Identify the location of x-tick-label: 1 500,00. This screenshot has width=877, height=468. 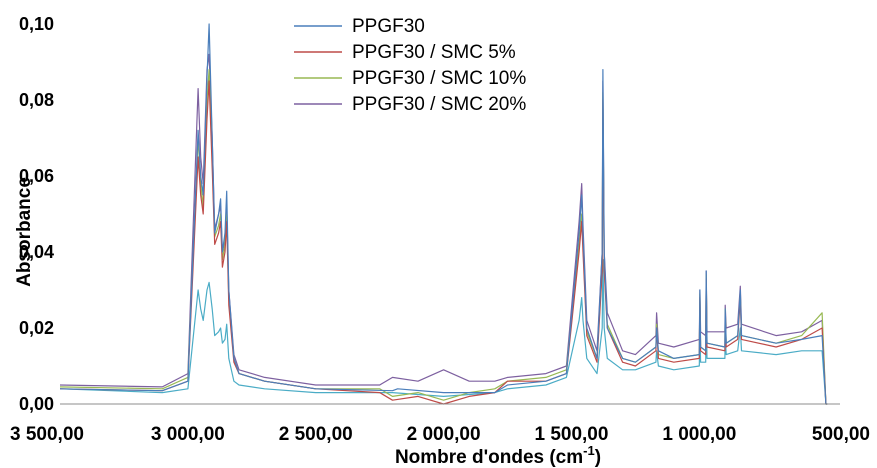
(571, 434).